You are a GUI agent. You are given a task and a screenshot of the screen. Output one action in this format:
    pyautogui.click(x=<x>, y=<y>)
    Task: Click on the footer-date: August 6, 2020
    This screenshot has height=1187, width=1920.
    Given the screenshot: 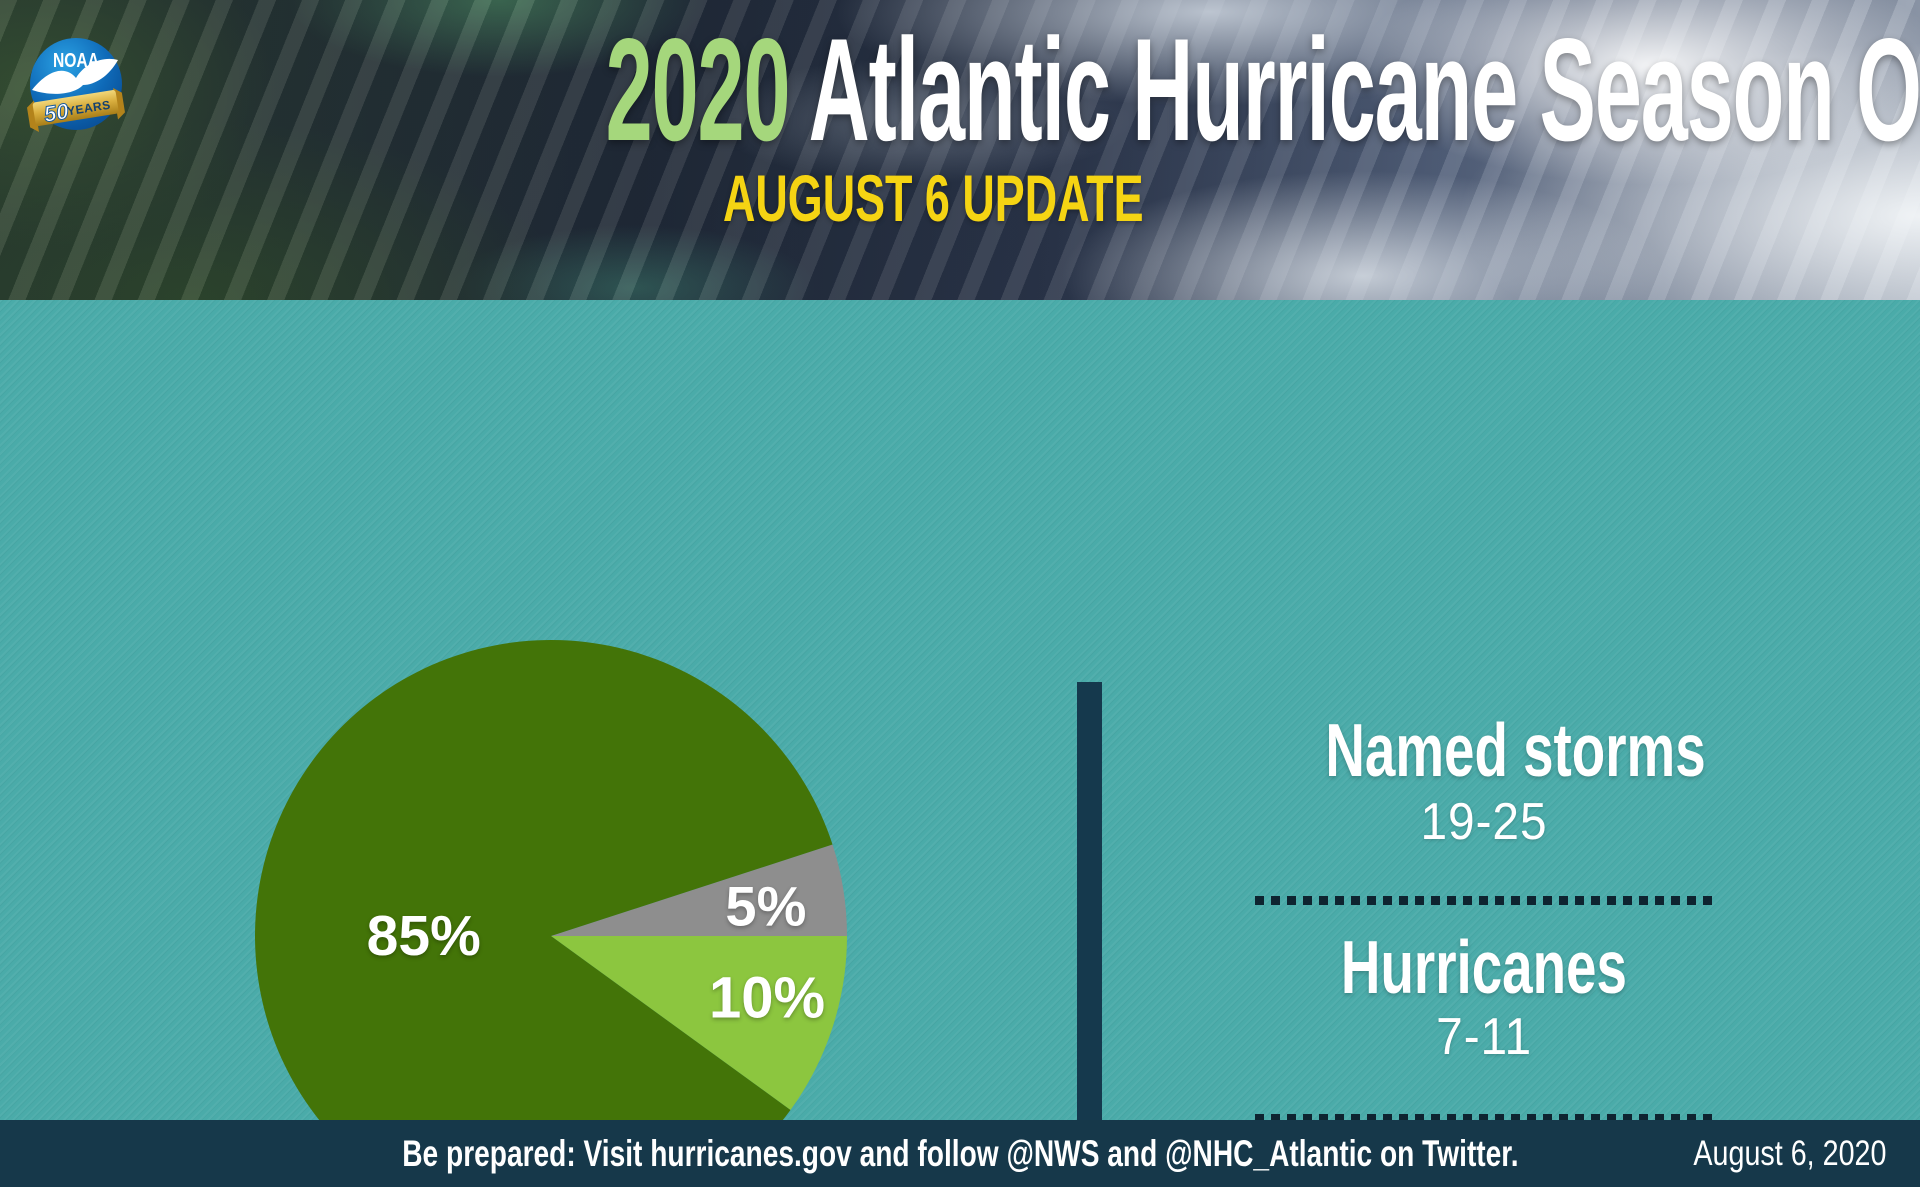 What is the action you would take?
    pyautogui.click(x=1789, y=1153)
    